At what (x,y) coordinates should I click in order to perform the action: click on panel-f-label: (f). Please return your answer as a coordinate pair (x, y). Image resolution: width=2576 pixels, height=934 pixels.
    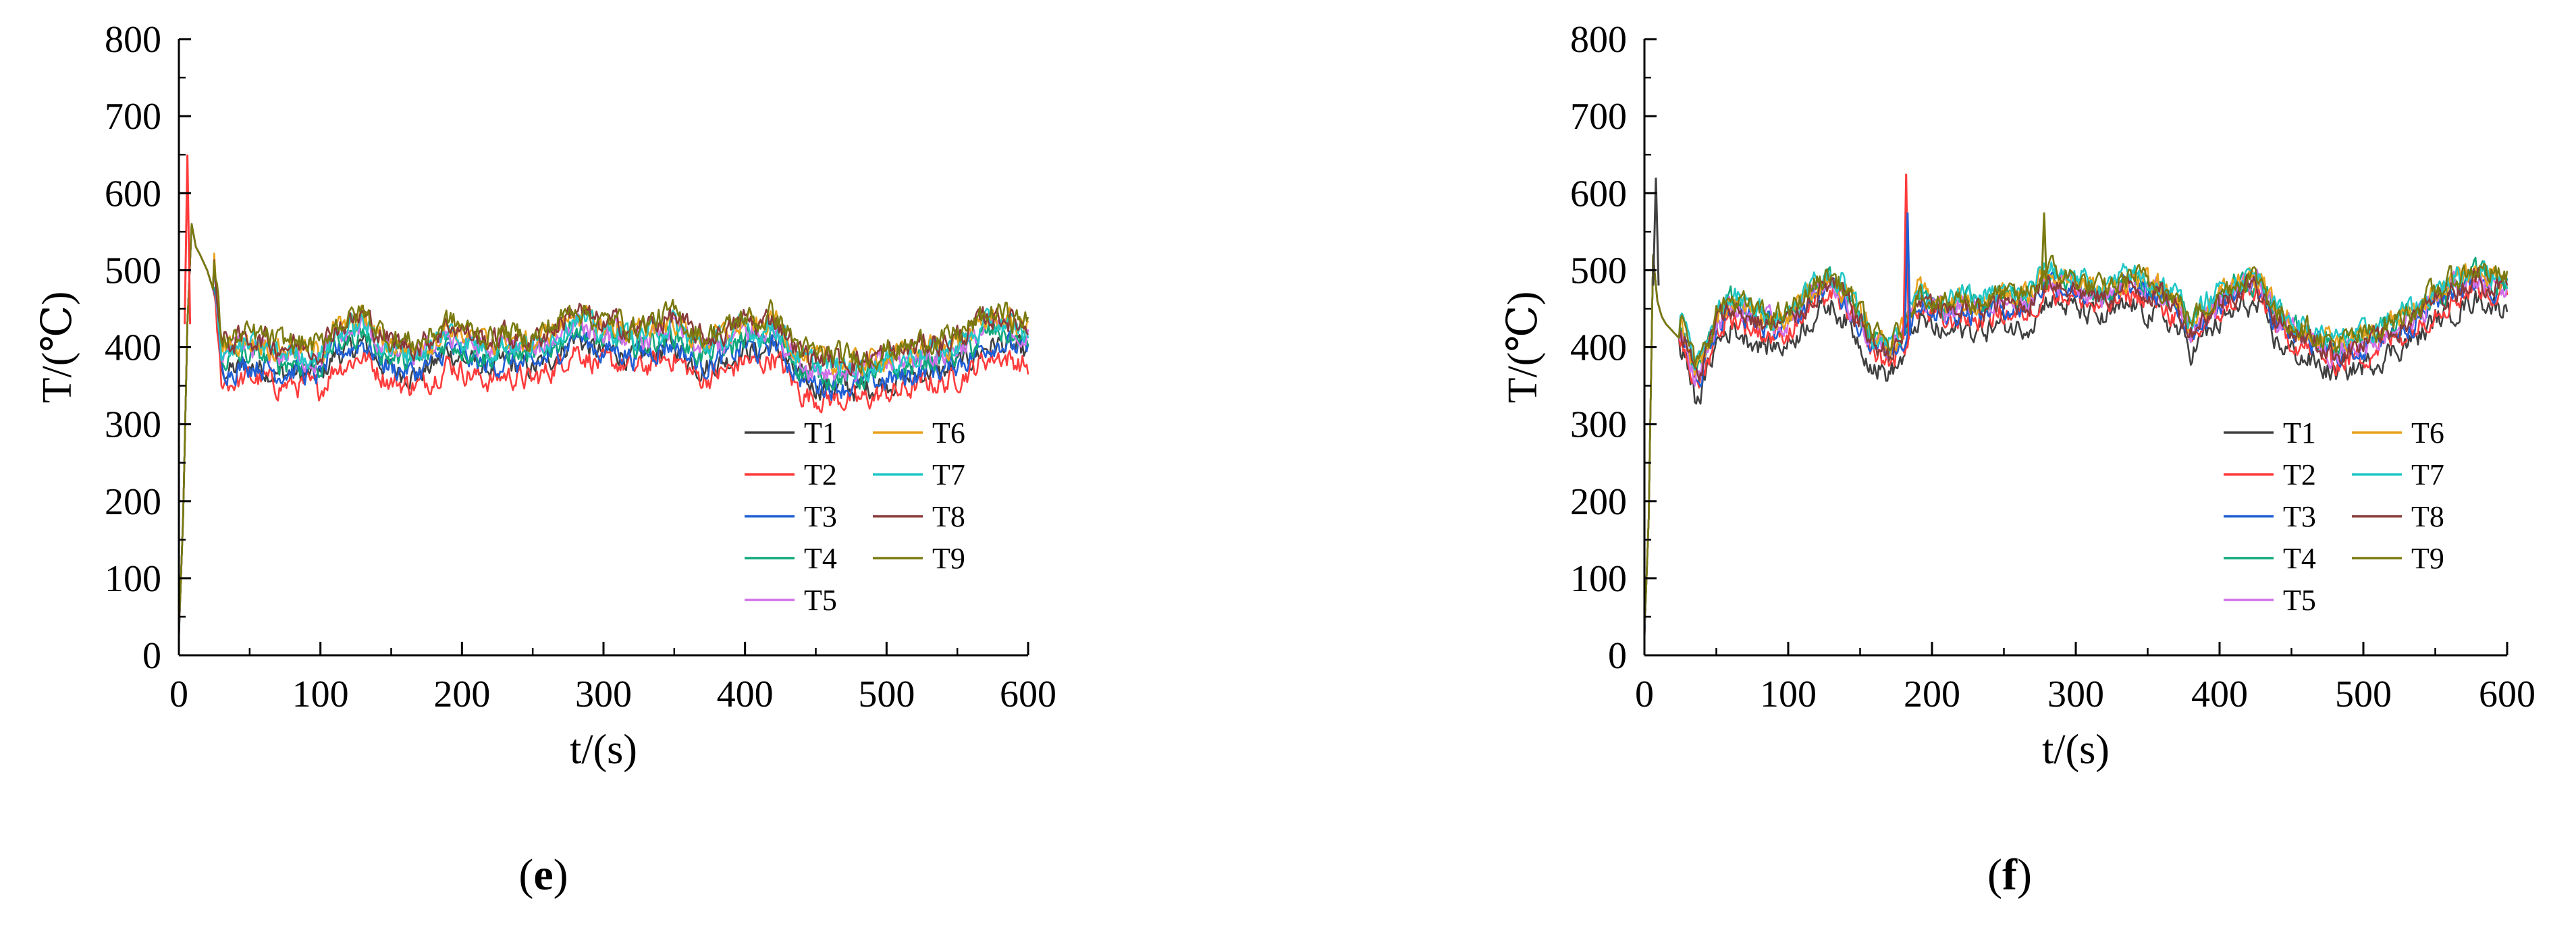
    Looking at the image, I should click on (2010, 875).